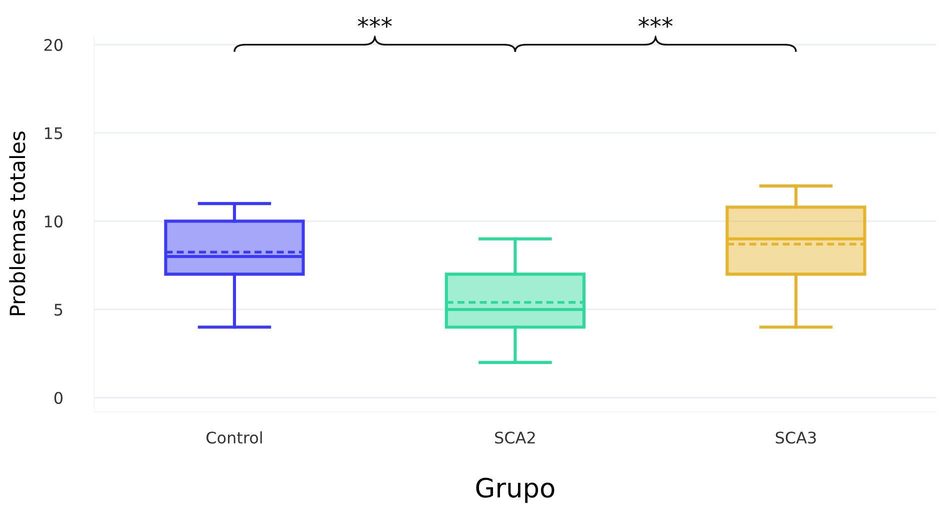 The image size is (941, 520). I want to click on y-tick-label: 15, so click(53, 133).